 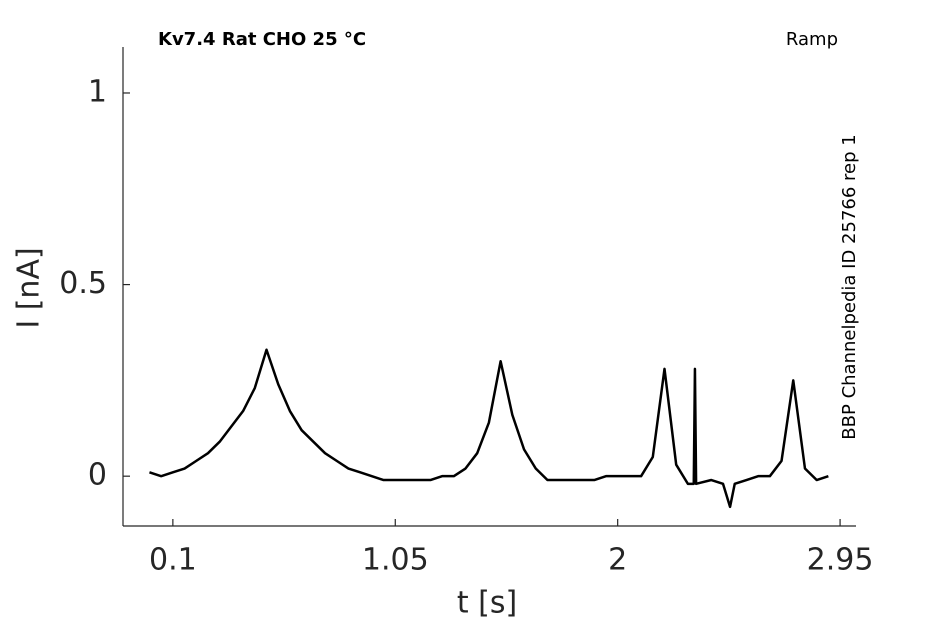 What do you see at coordinates (173, 560) in the screenshot?
I see `x-tick-label: 0.1` at bounding box center [173, 560].